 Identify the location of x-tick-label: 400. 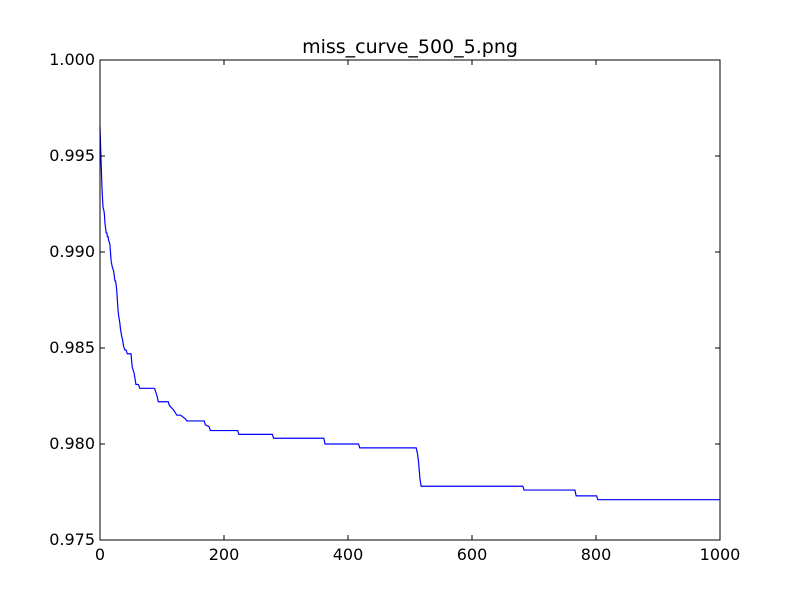
(348, 554).